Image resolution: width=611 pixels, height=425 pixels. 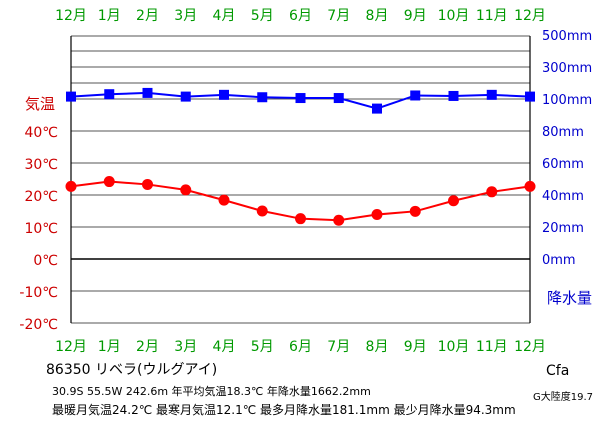 What do you see at coordinates (454, 347) in the screenshot?
I see `month-label-bottom: 10月` at bounding box center [454, 347].